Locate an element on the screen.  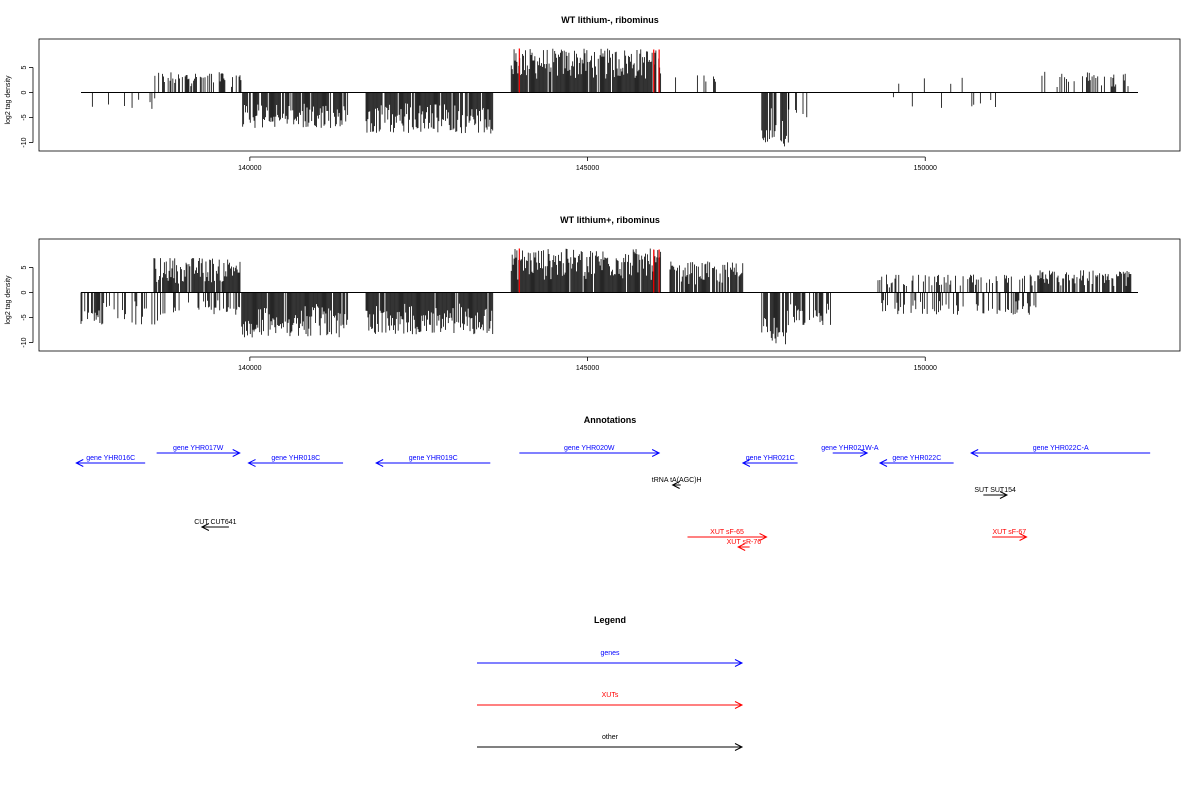
legend-label: XUTs is located at coordinates (610, 695).